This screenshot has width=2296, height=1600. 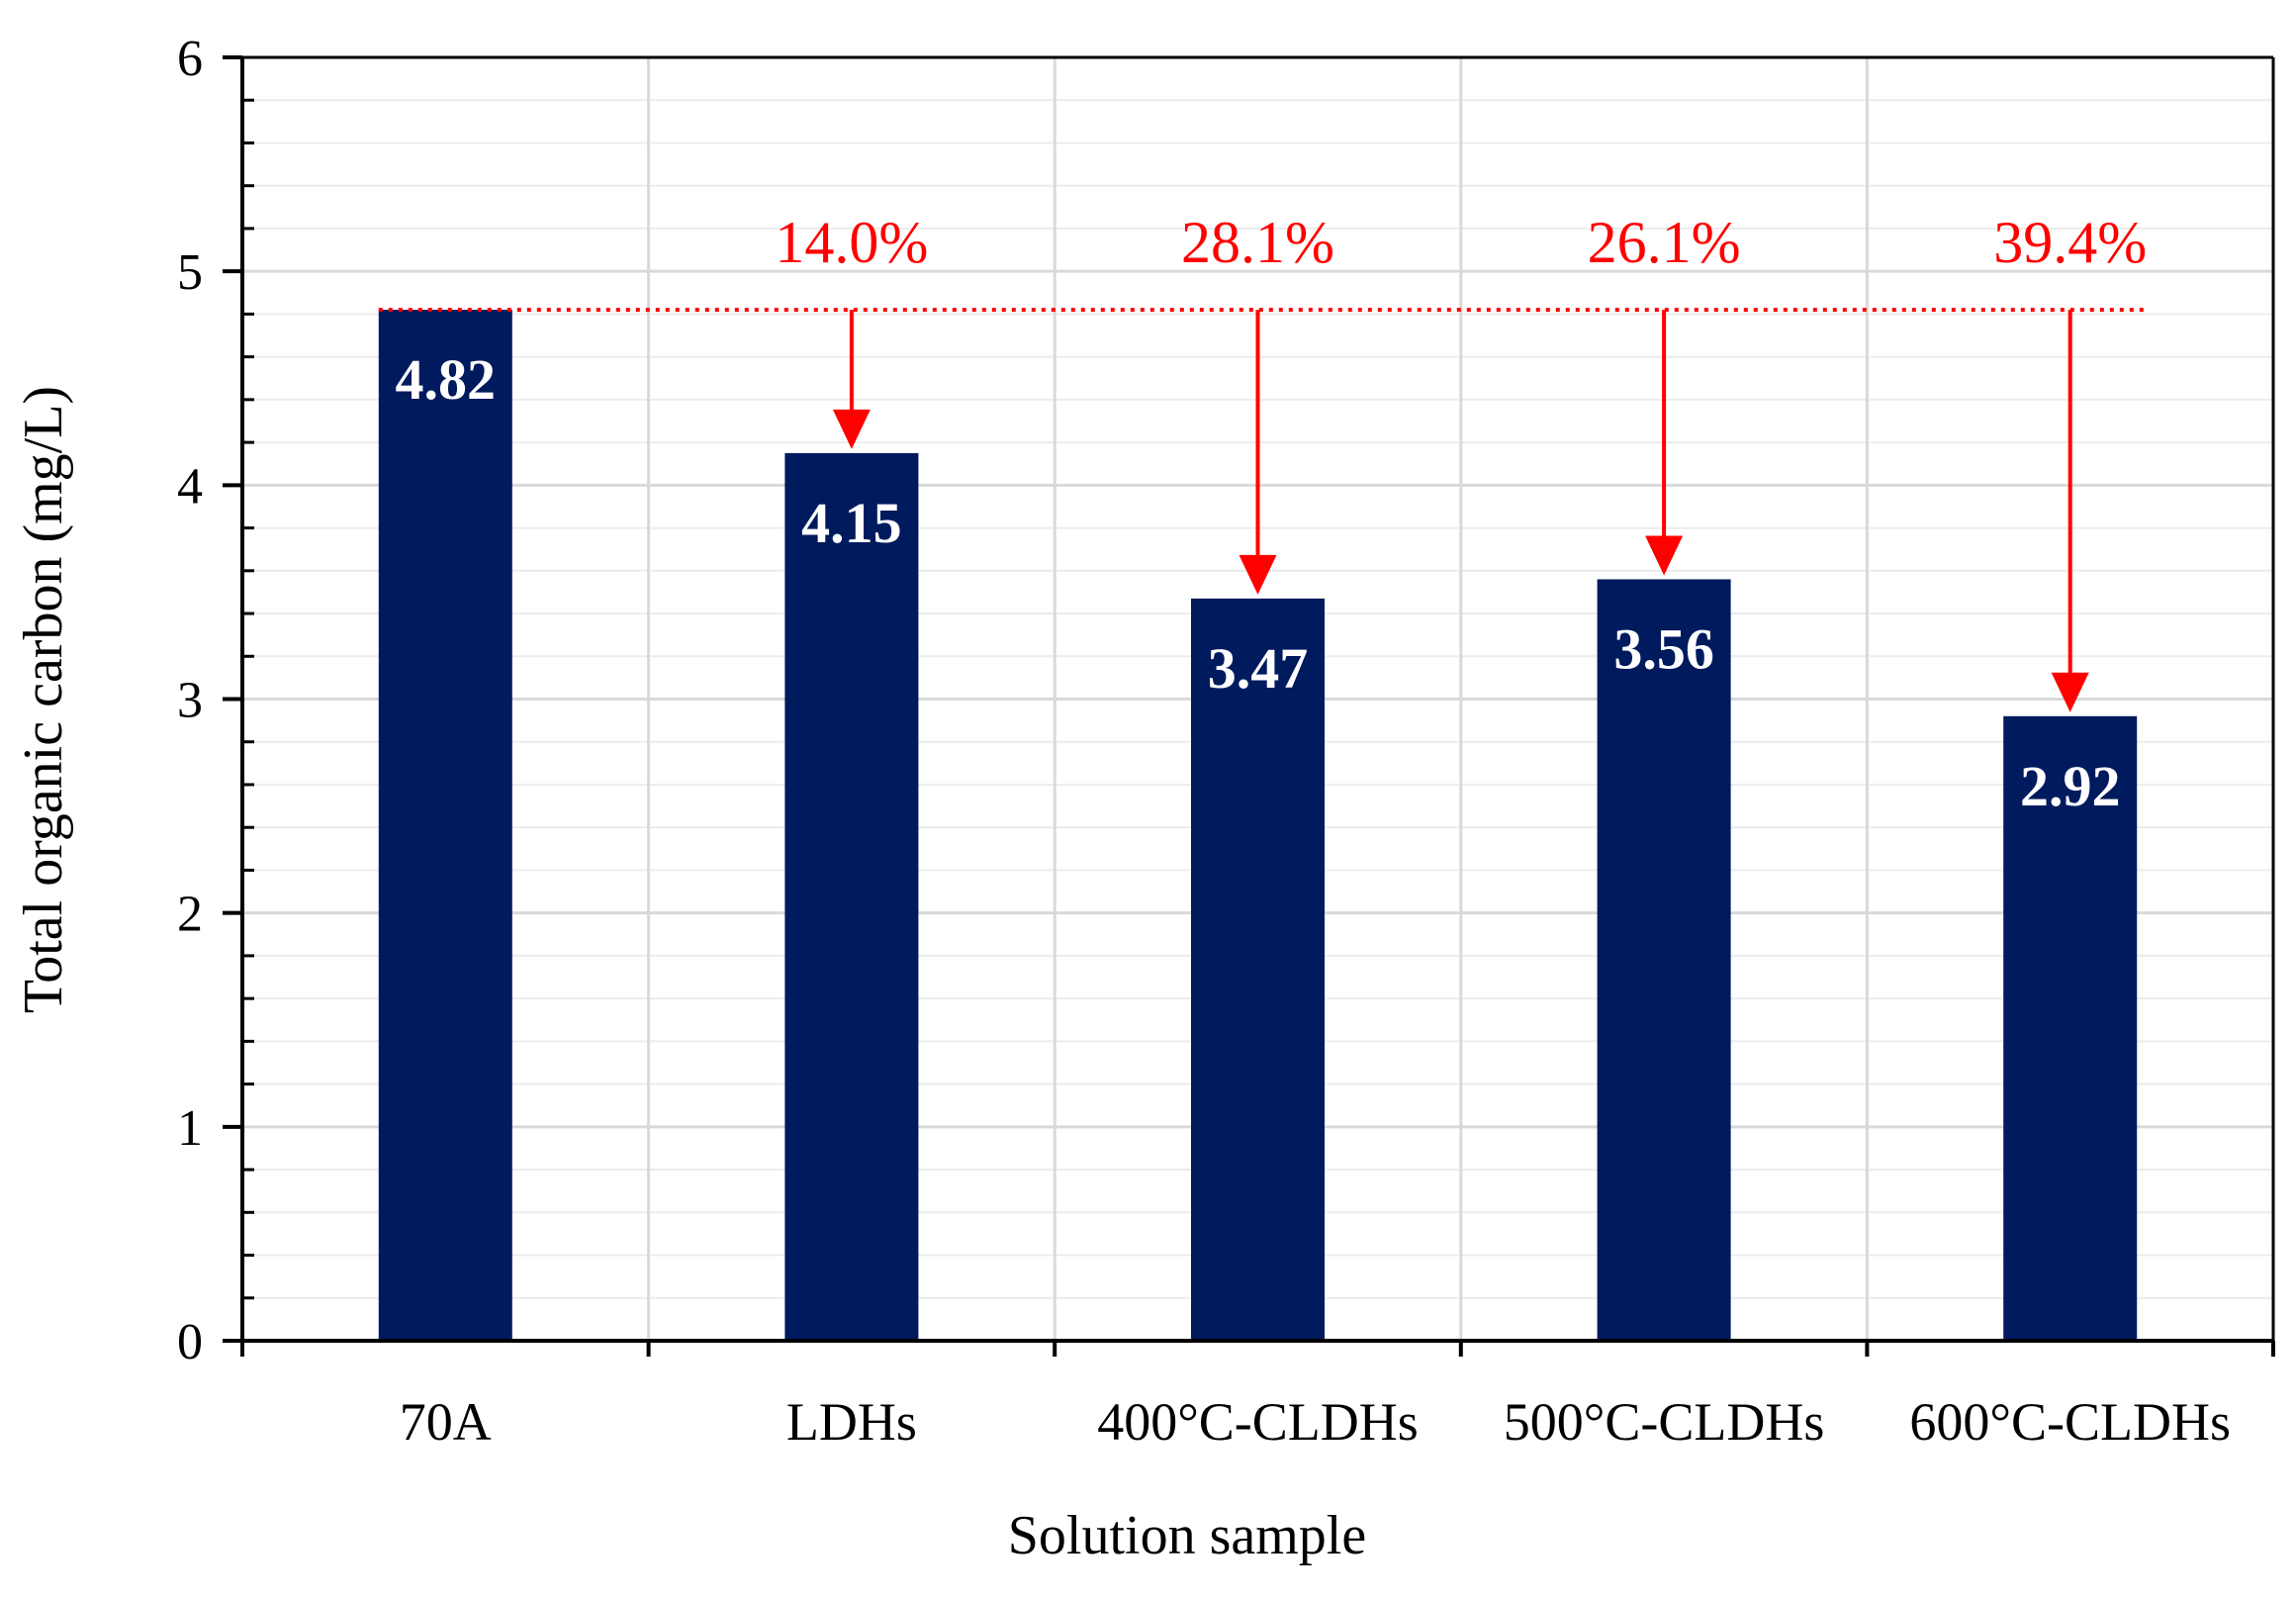 What do you see at coordinates (190, 701) in the screenshot?
I see `y-tick-label-3: 3` at bounding box center [190, 701].